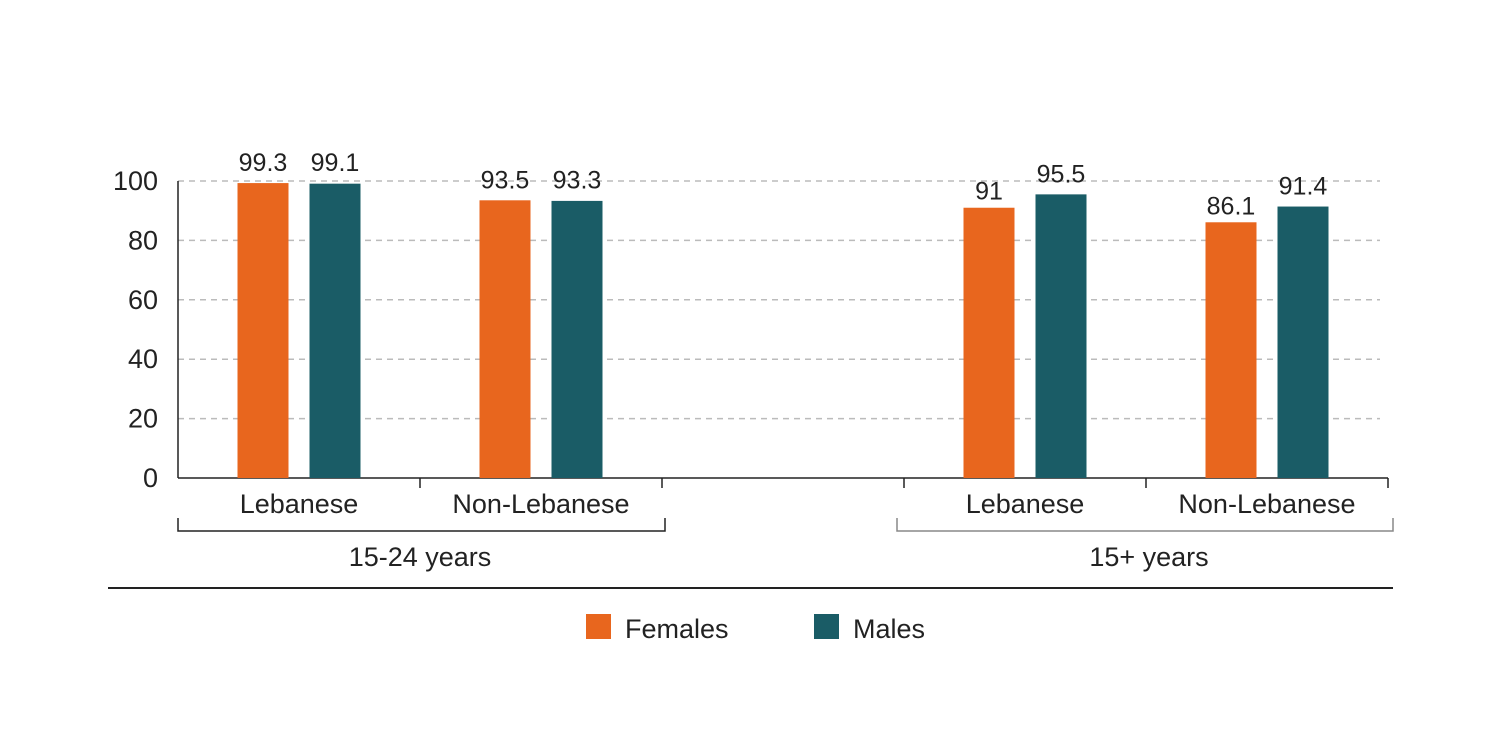  Describe the element at coordinates (143, 419) in the screenshot. I see `y-tick-label: 20` at that location.